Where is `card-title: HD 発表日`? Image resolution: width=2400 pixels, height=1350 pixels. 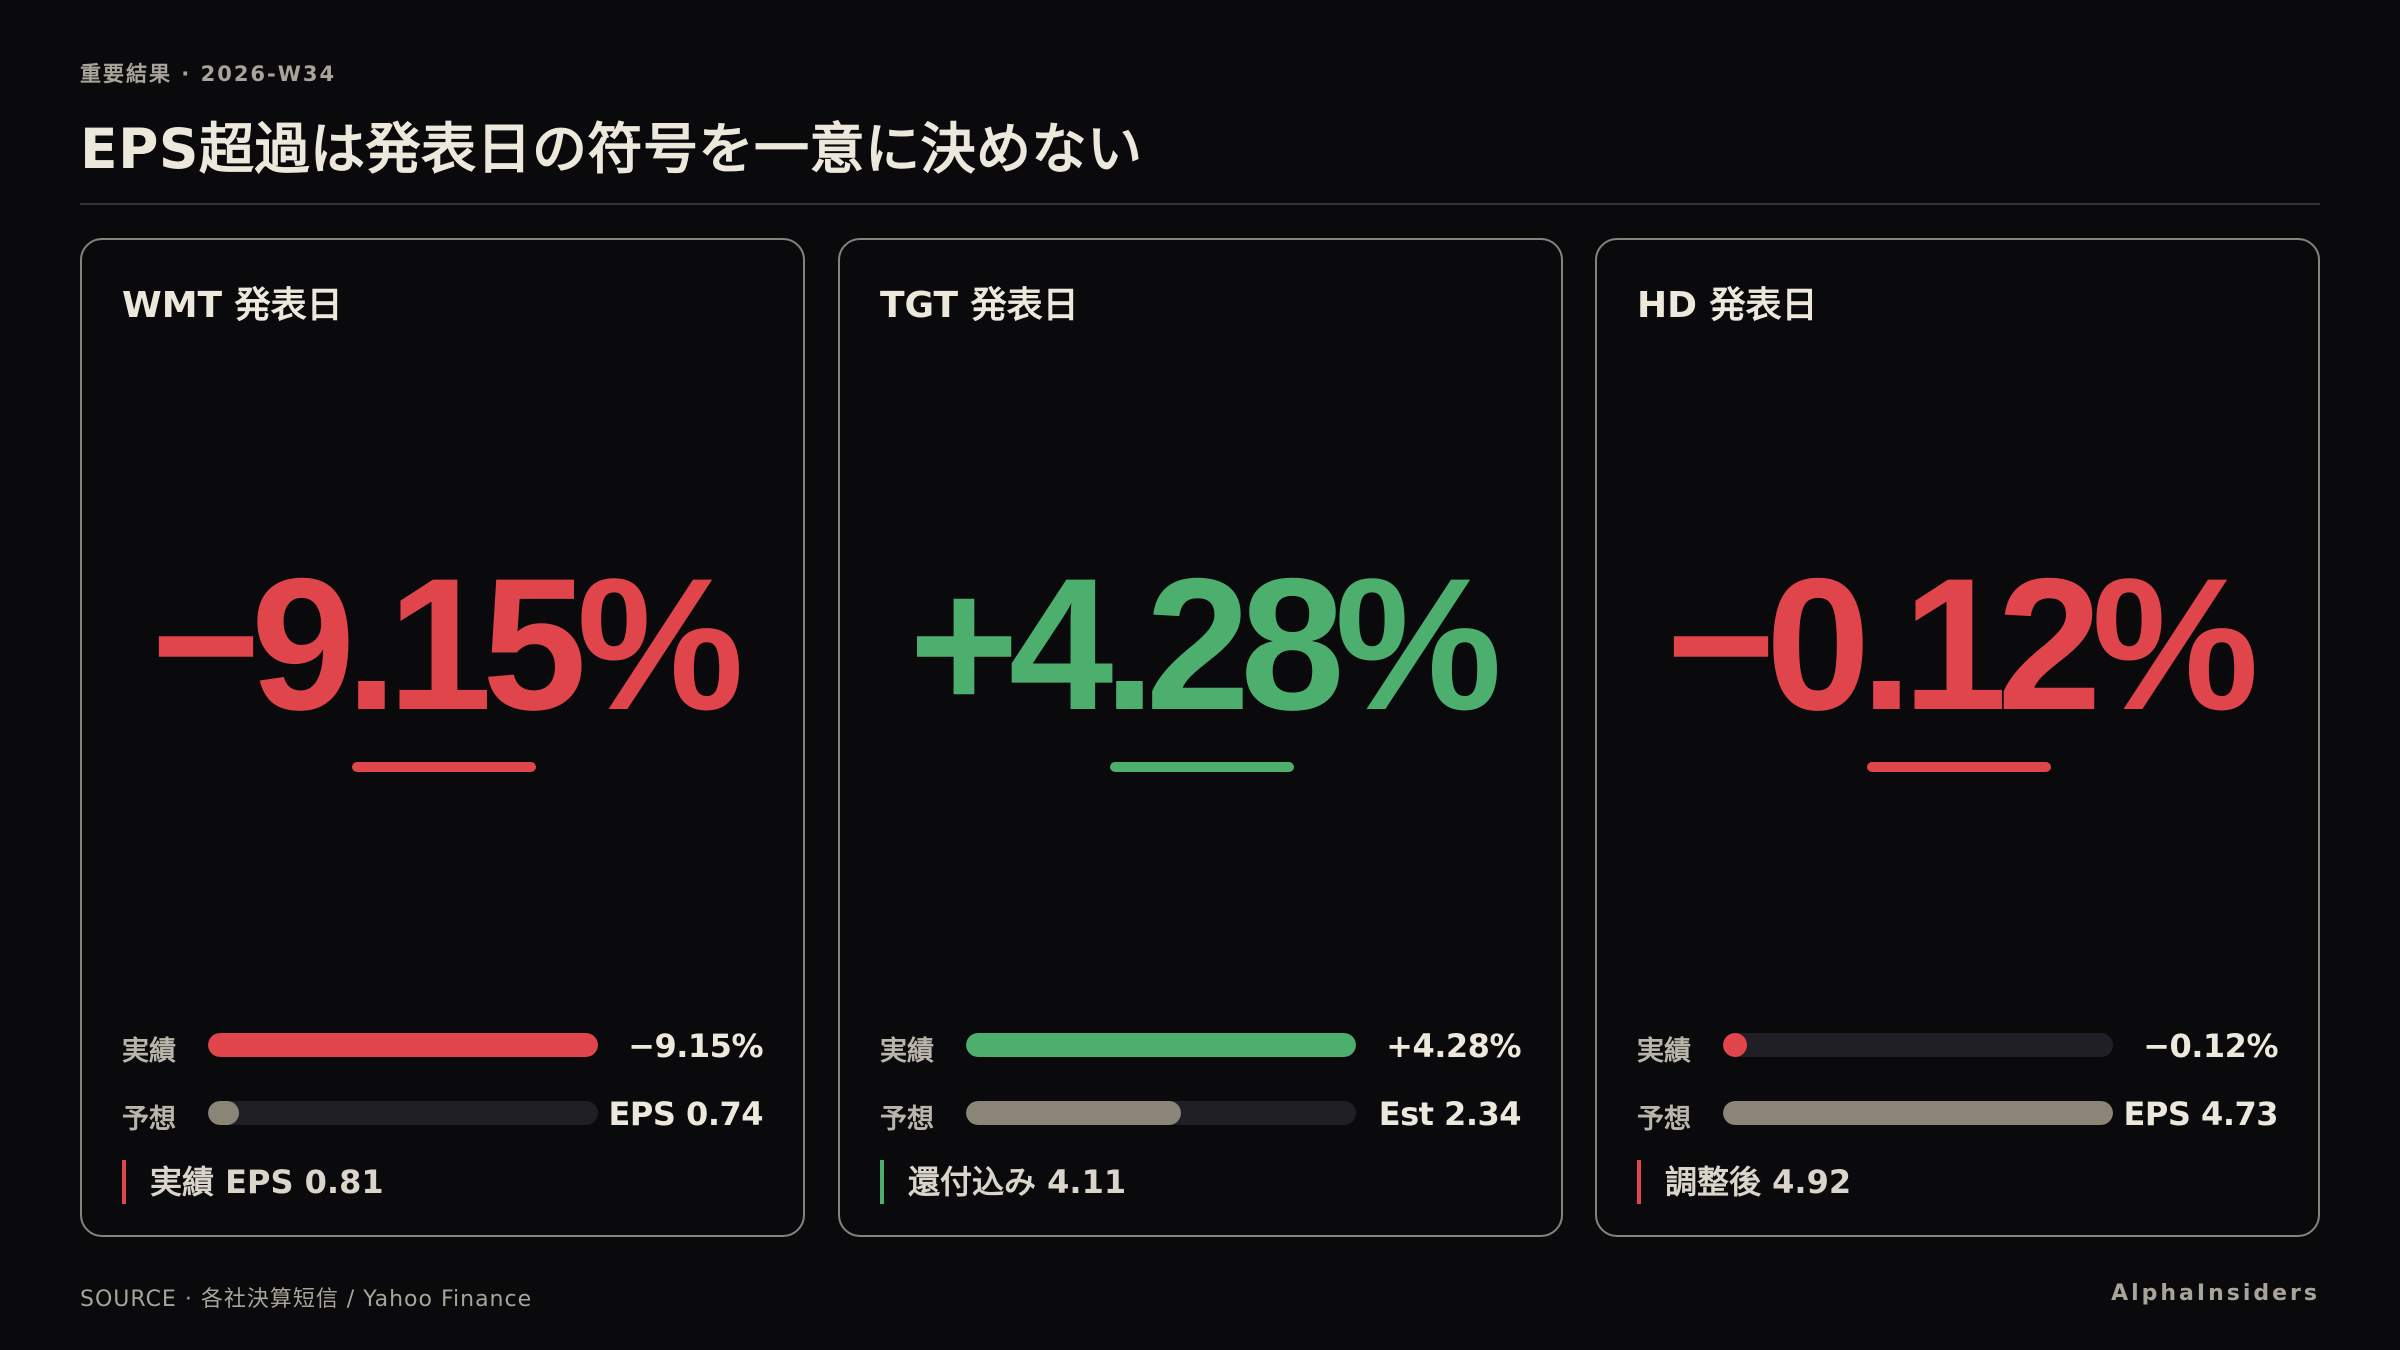
card-title: HD 発表日 is located at coordinates (1727, 305).